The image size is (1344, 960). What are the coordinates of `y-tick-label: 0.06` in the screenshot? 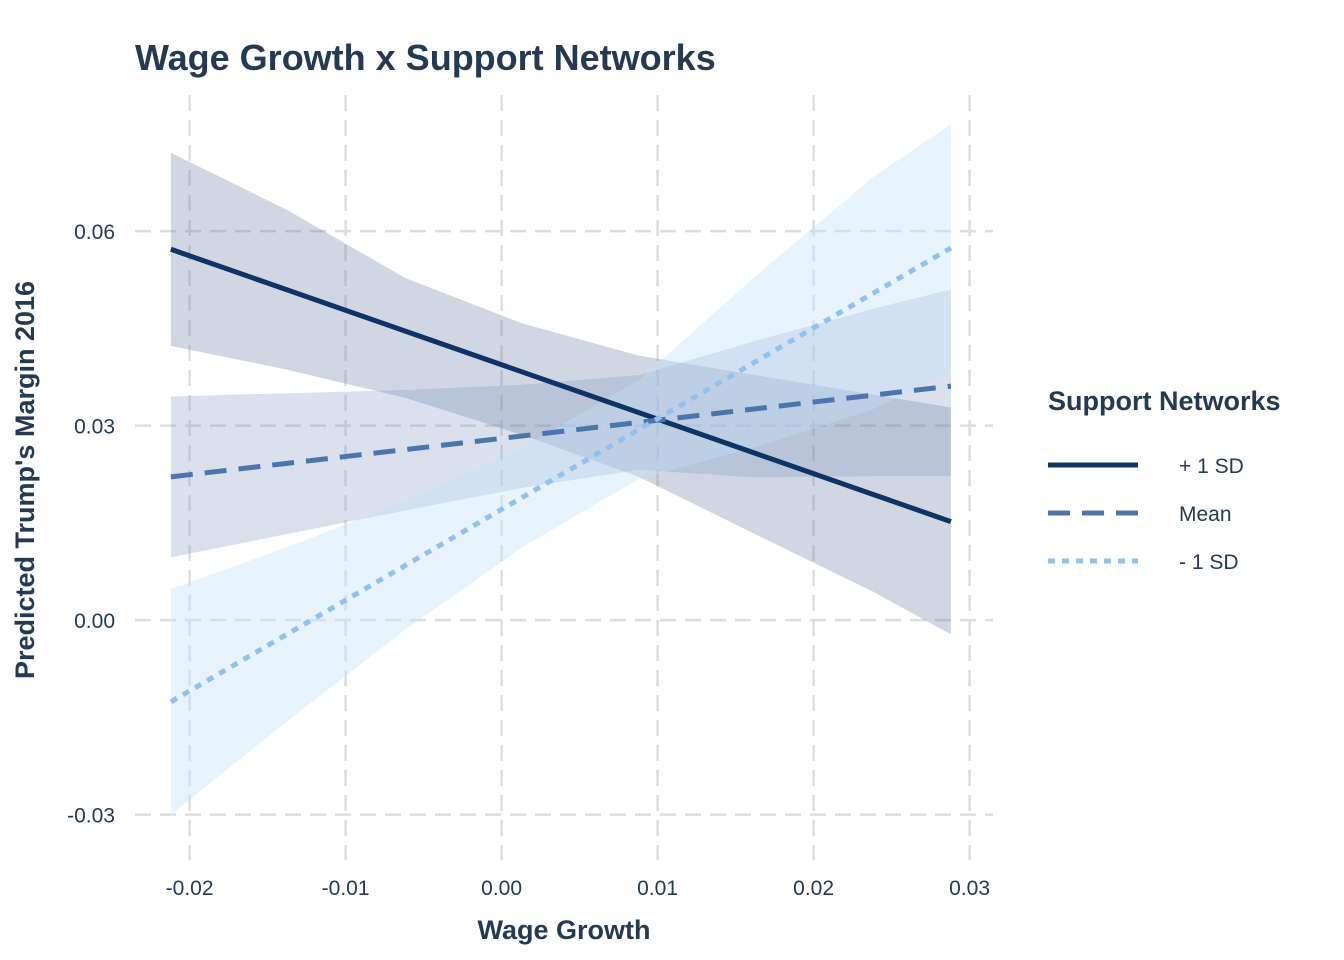 It's located at (94, 232).